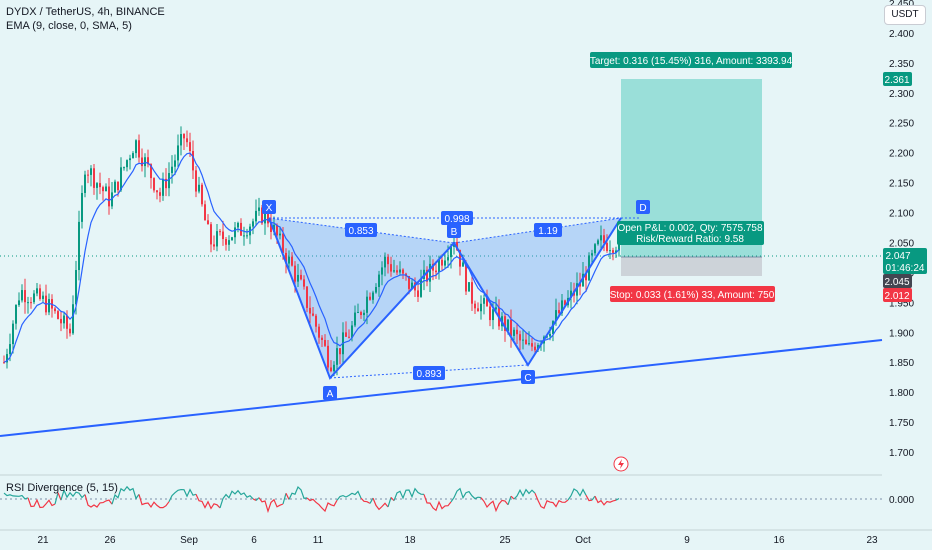 The height and width of the screenshot is (550, 932). Describe the element at coordinates (901, 184) in the screenshot. I see `price-tick-label: 2.150` at that location.